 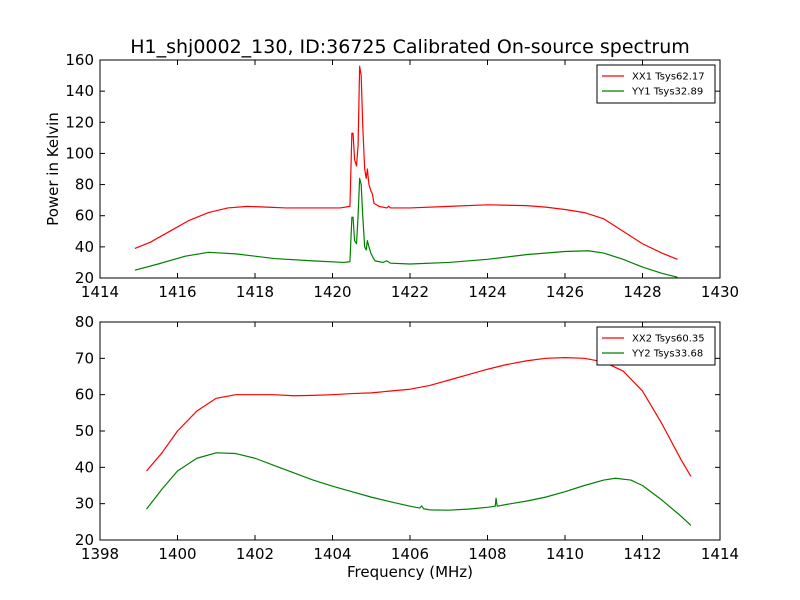 What do you see at coordinates (177, 554) in the screenshot?
I see `x-tick-label: 1400` at bounding box center [177, 554].